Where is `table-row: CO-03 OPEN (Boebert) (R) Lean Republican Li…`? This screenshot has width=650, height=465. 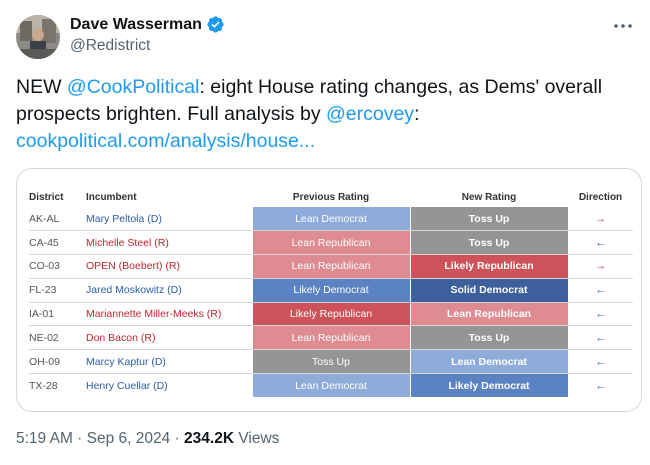
table-row: CO-03 OPEN (Boebert) (R) Lean Republican Li… is located at coordinates (331, 266).